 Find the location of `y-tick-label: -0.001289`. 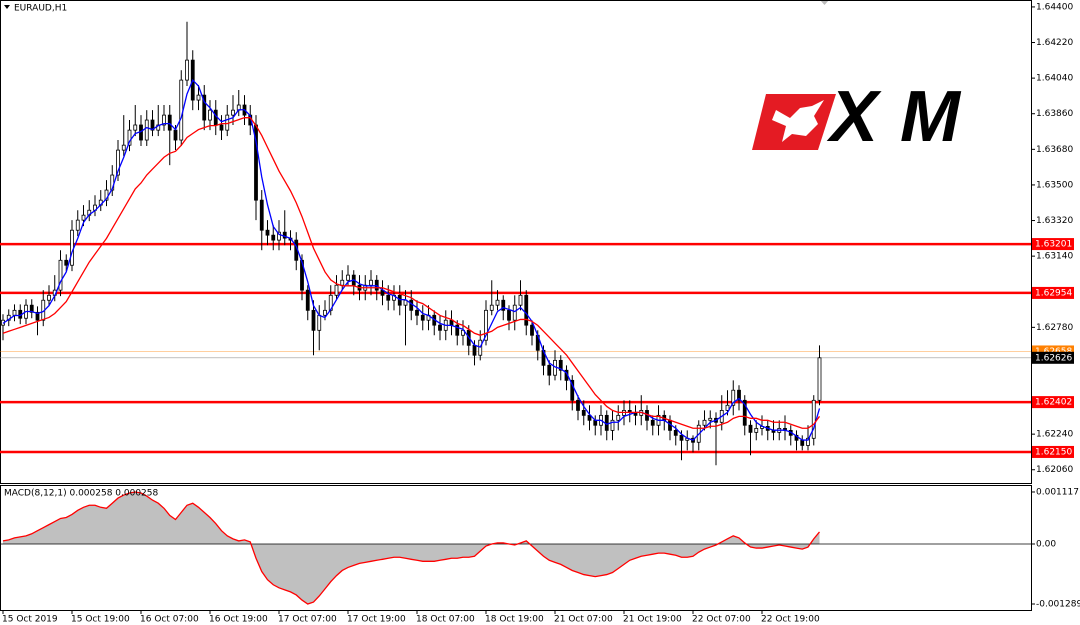

y-tick-label: -0.001289 is located at coordinates (1058, 604).